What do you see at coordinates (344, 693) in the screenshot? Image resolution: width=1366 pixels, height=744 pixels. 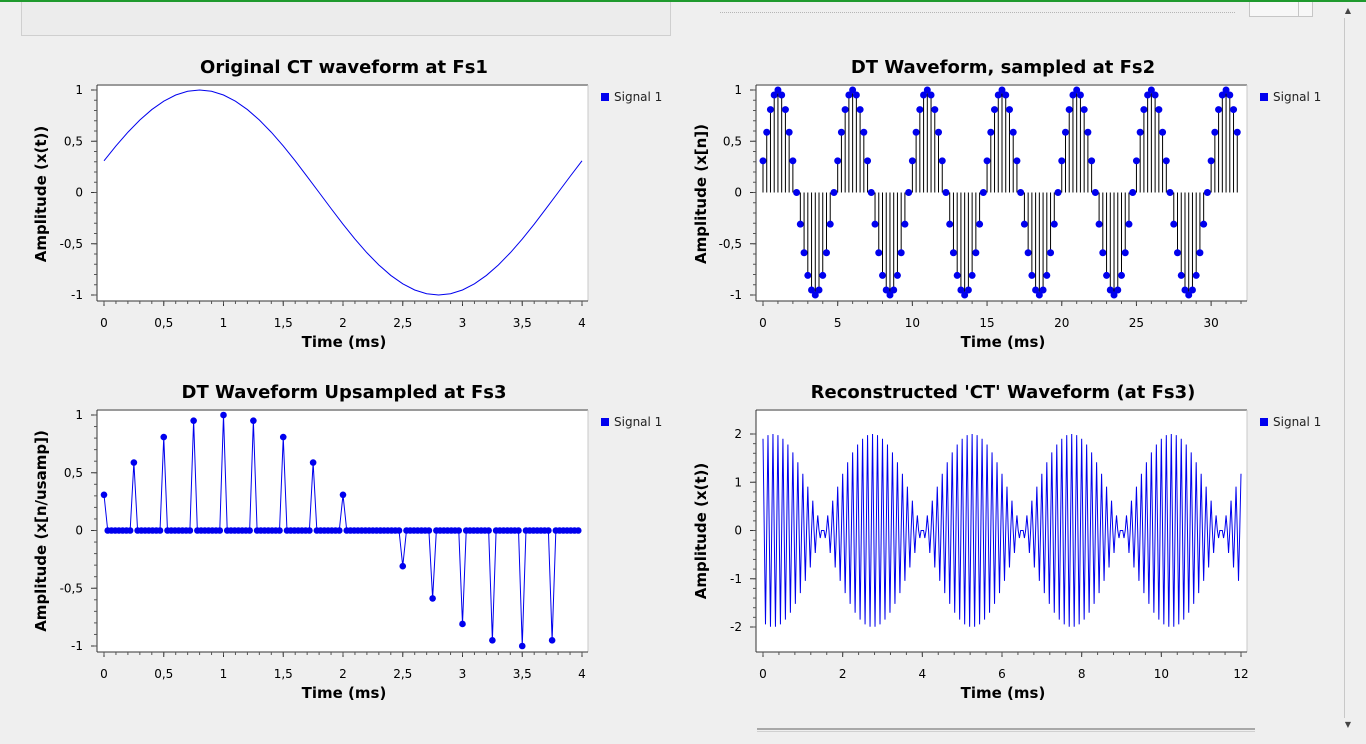 I see `x-axis-label: Time (ms)` at bounding box center [344, 693].